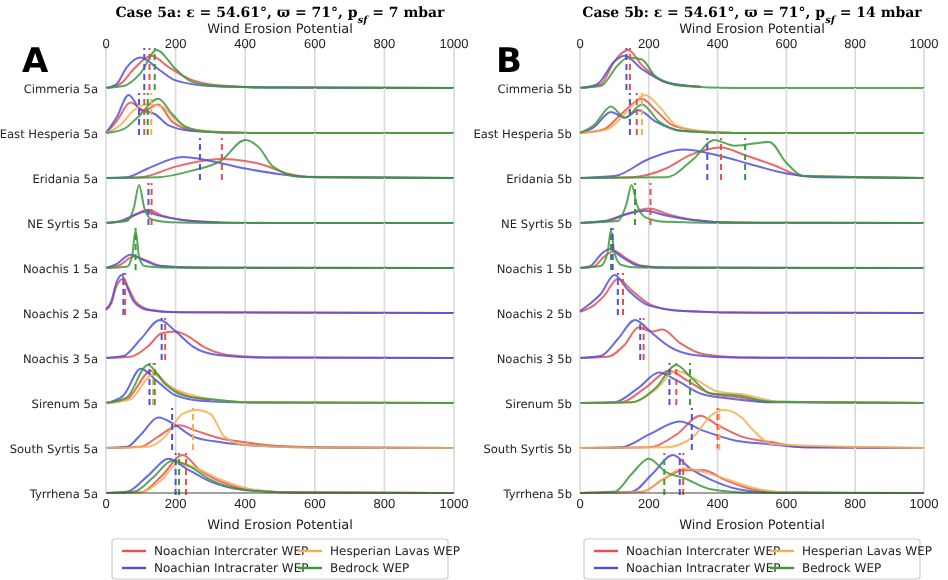 This screenshot has height=580, width=948. Describe the element at coordinates (509, 62) in the screenshot. I see `text: B` at that location.